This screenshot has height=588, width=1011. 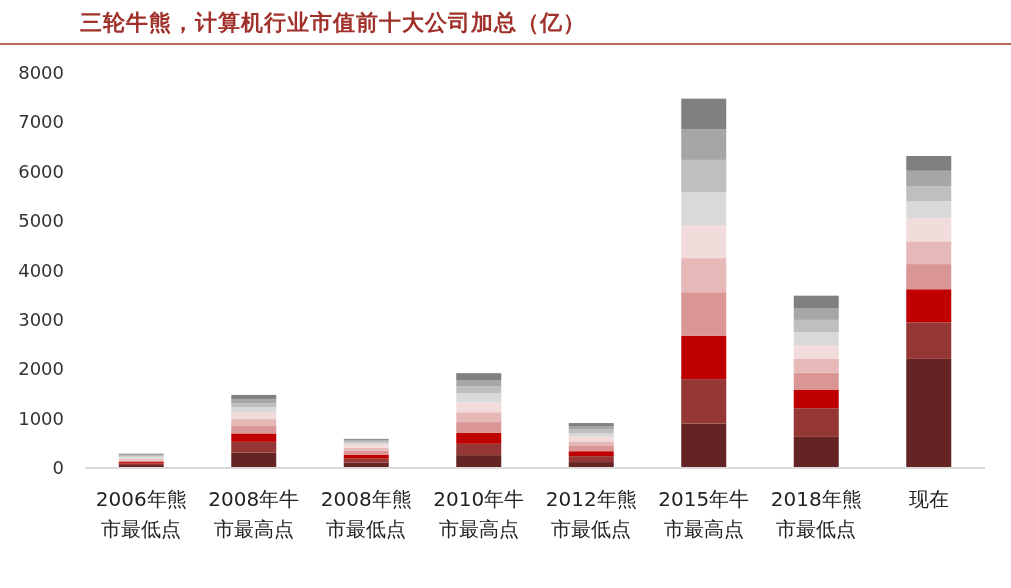 I want to click on x-tick-label: 2018年熊市最低点, so click(x=816, y=514).